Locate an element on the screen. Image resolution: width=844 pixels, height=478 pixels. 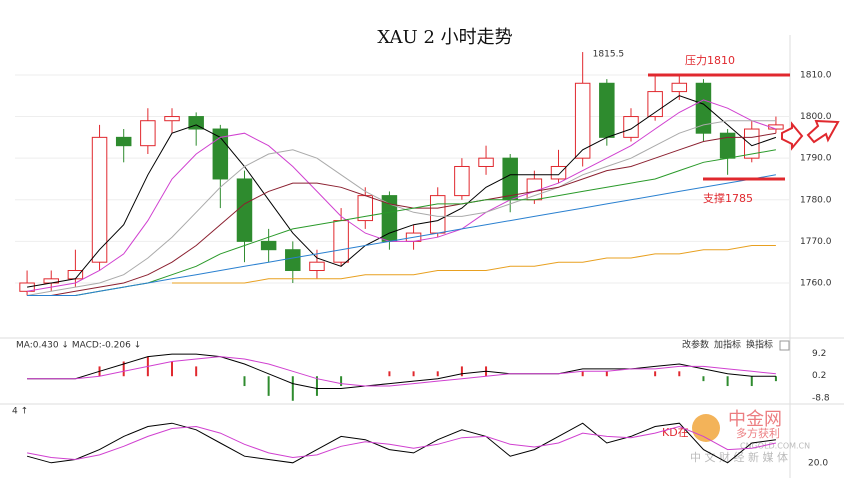
y-tick-label: 1760.0 is located at coordinates (816, 283).